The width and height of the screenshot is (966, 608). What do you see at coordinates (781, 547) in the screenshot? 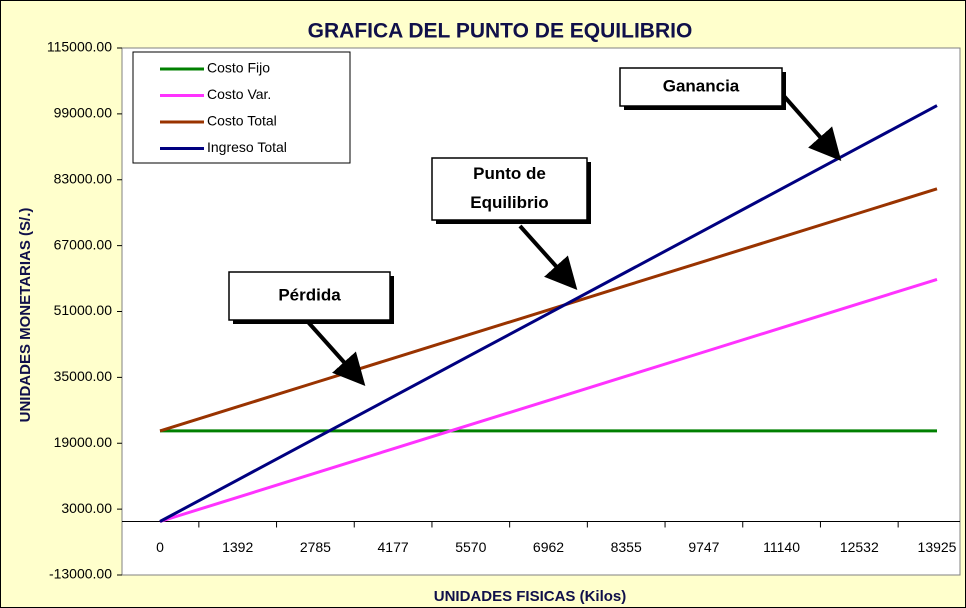
I see `x-tick-label: 11140` at bounding box center [781, 547].